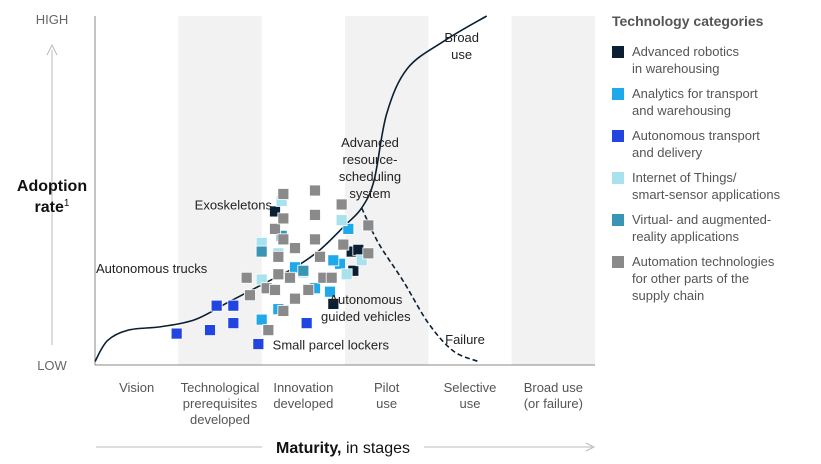  I want to click on annotation-label: Autonomous trucks, so click(152, 268).